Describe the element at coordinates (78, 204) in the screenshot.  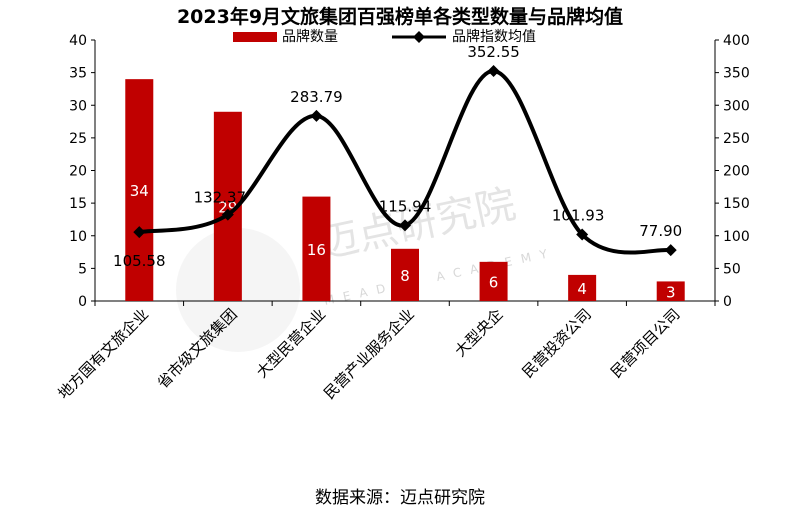
I see `left-tick-label: 15` at that location.